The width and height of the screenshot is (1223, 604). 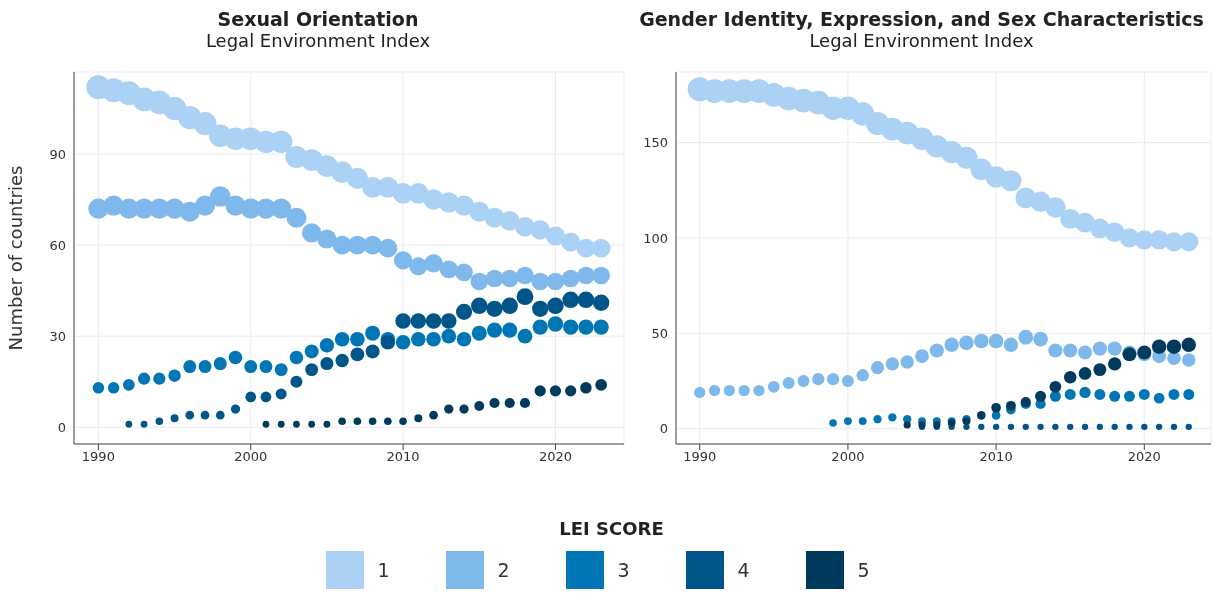 What do you see at coordinates (864, 570) in the screenshot?
I see `legend-label: 5` at bounding box center [864, 570].